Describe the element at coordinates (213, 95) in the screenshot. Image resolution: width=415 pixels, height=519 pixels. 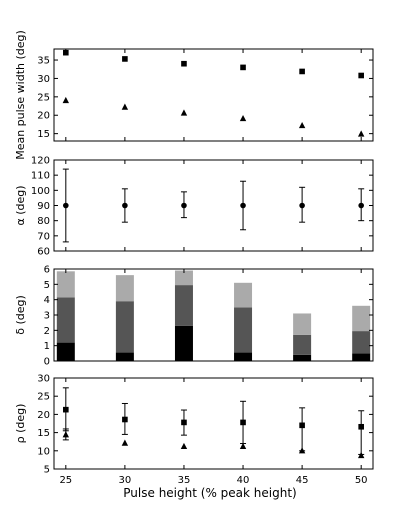
I see `frame-mean-pulse-width` at that location.